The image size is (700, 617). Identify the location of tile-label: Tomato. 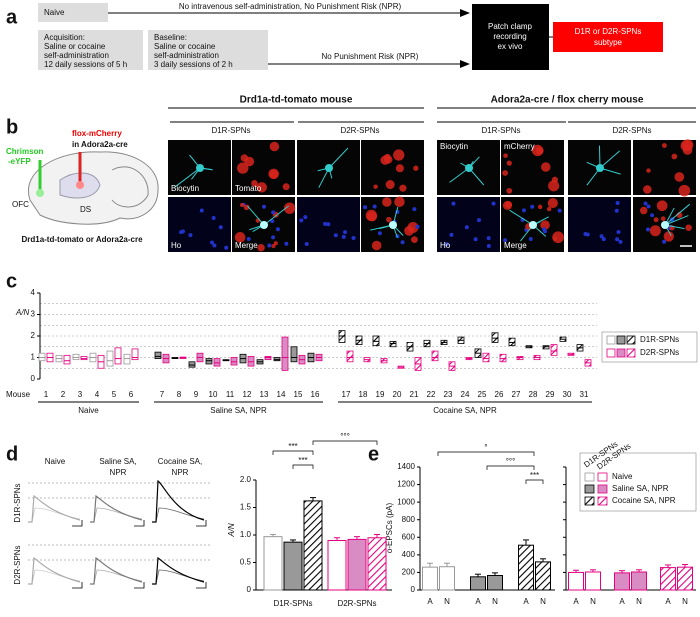
(248, 188).